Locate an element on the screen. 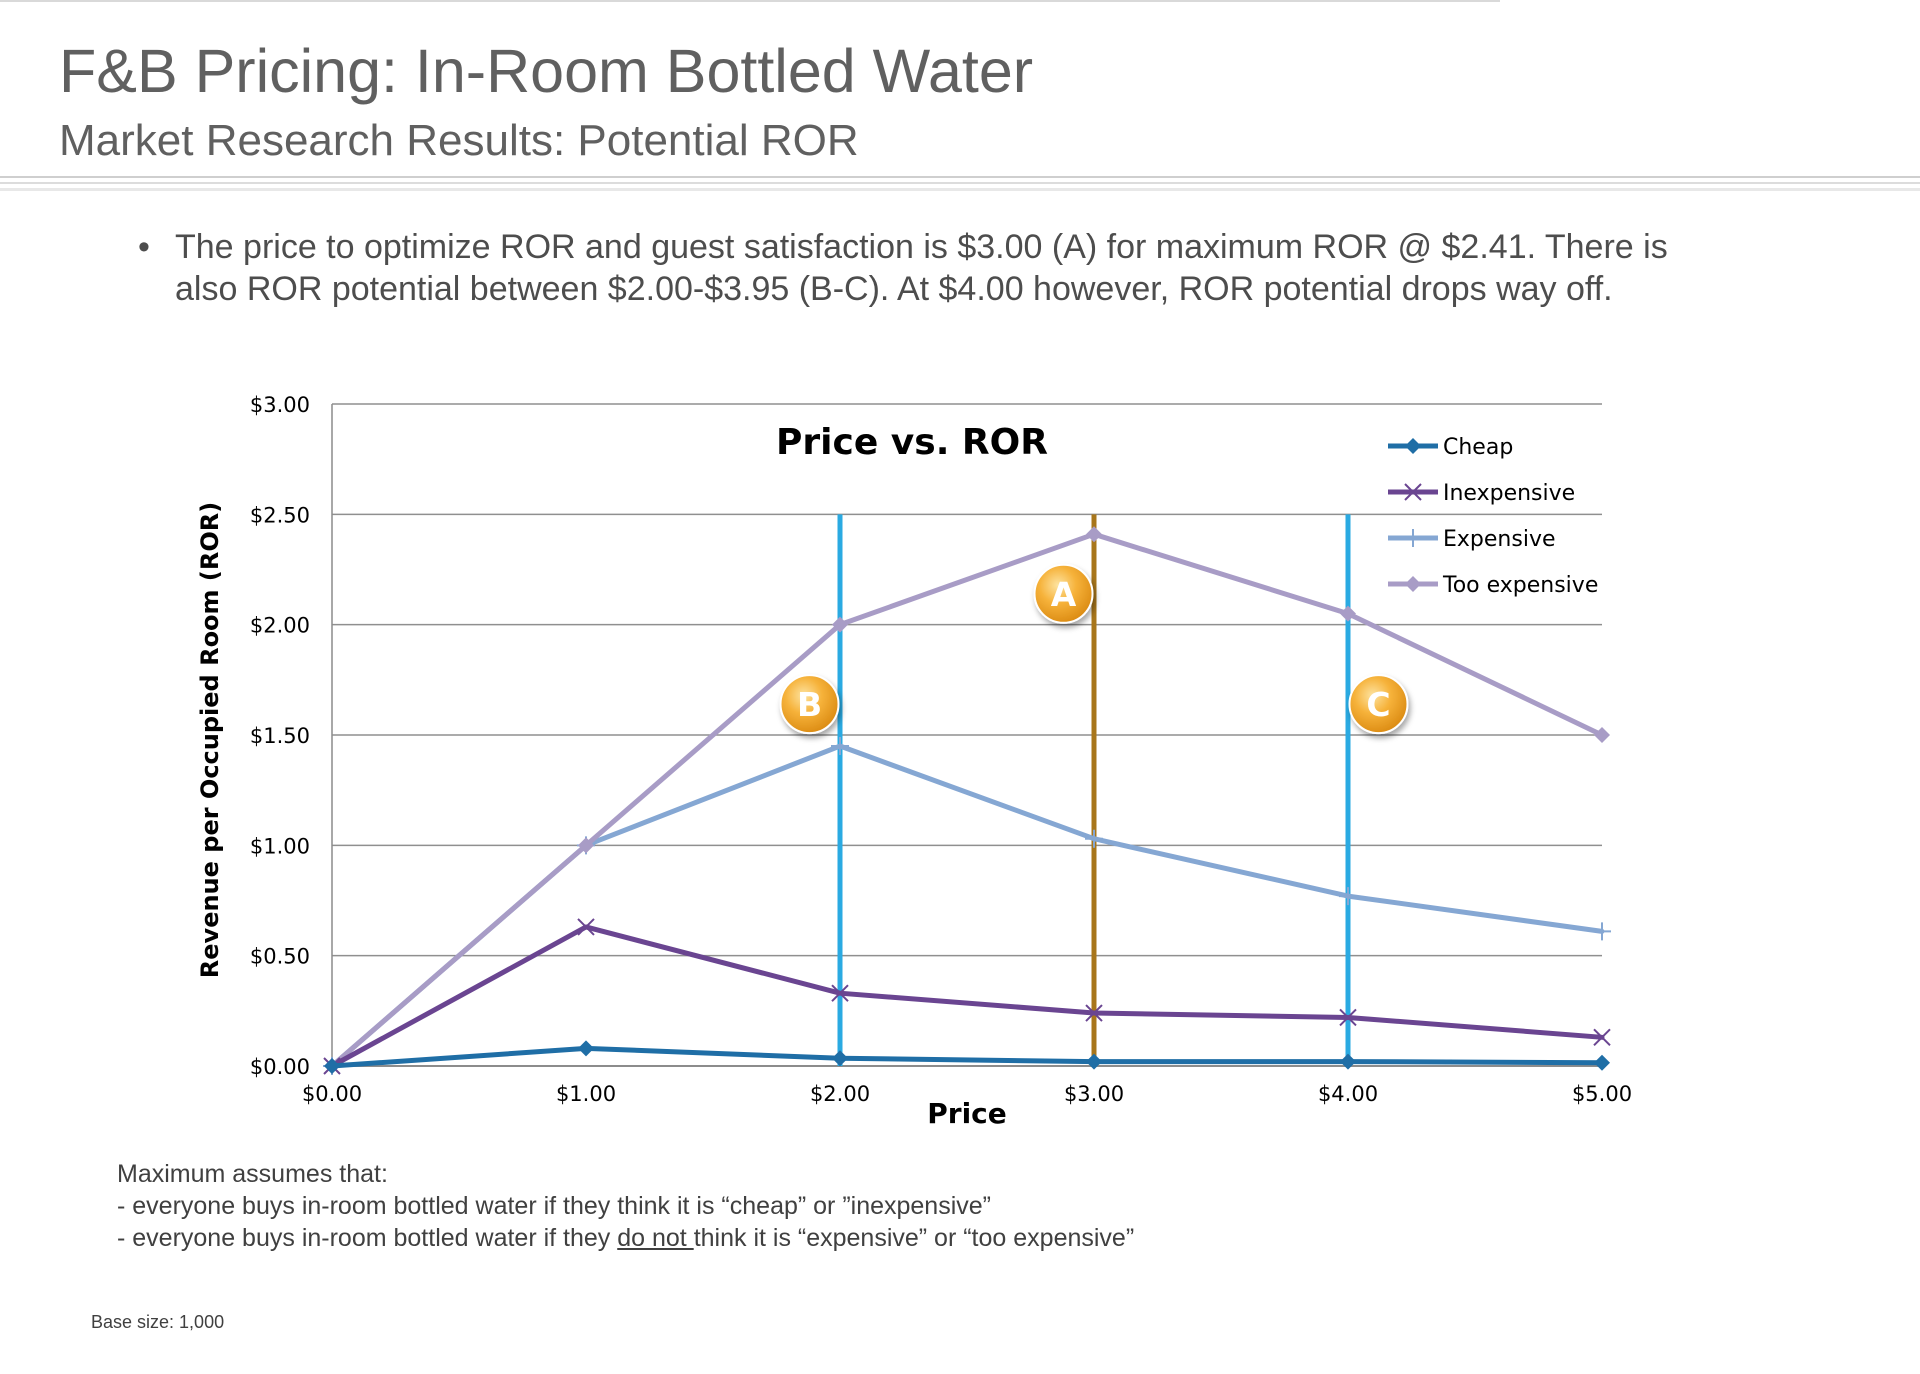 This screenshot has height=1374, width=1920. y-tick-label: $2.50 is located at coordinates (280, 515).